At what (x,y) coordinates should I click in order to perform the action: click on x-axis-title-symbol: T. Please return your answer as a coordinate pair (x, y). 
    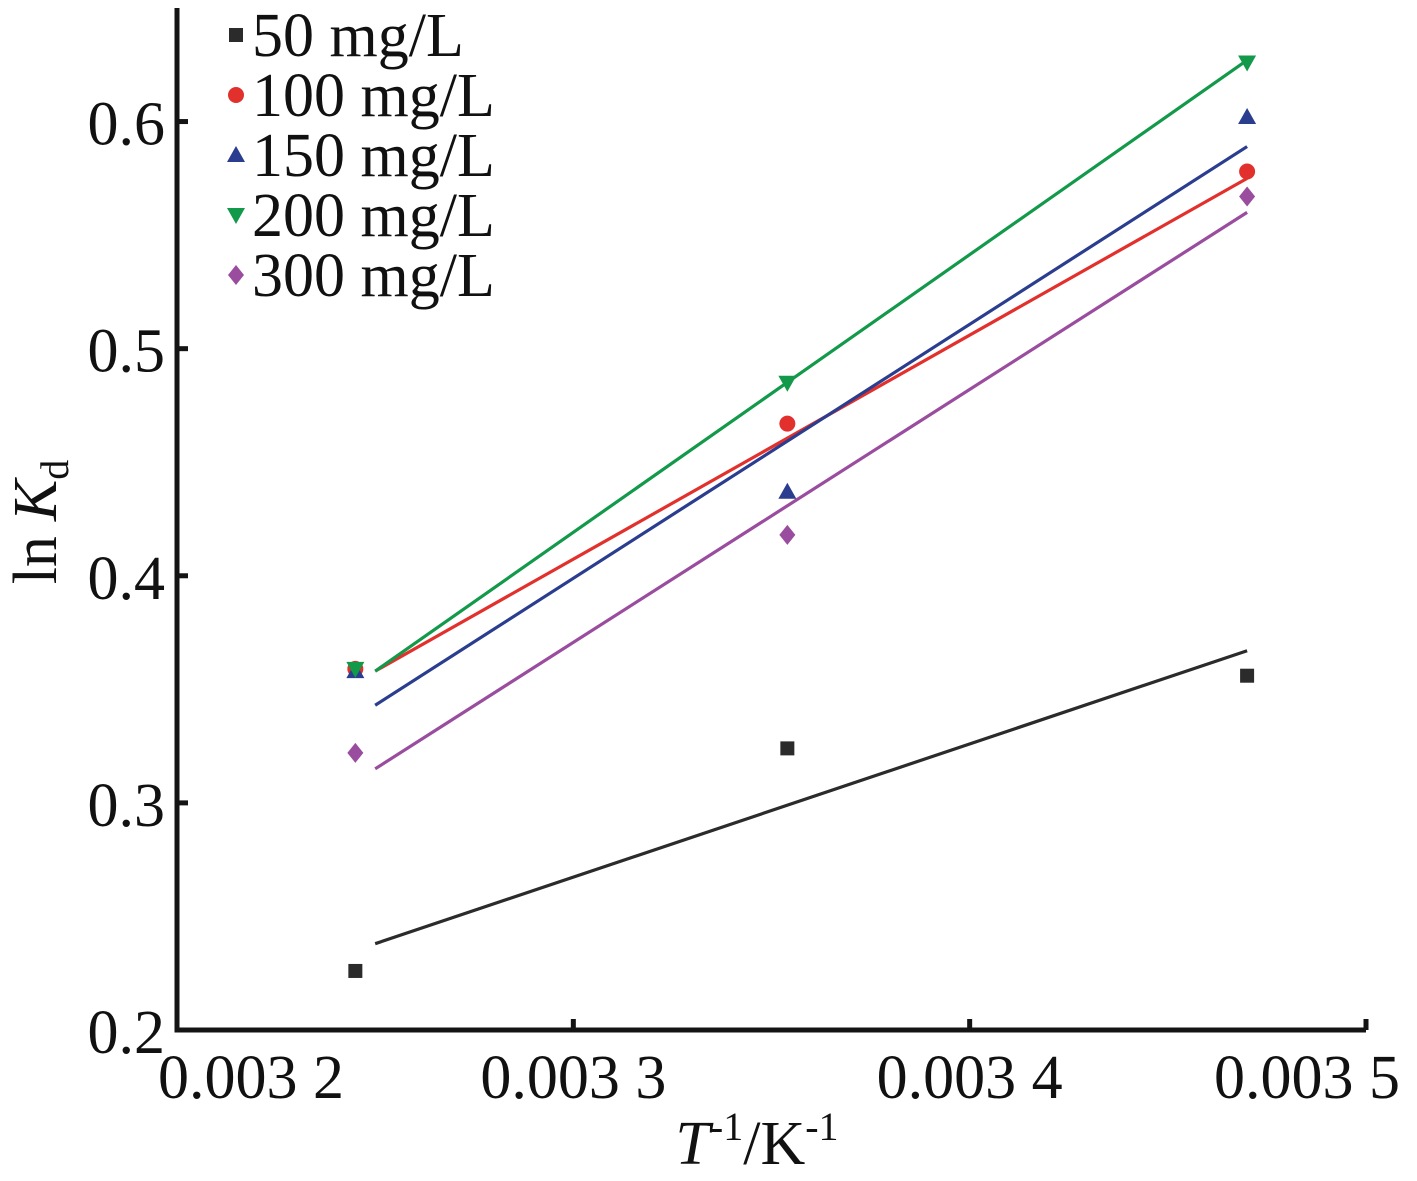
    Looking at the image, I should click on (694, 1144).